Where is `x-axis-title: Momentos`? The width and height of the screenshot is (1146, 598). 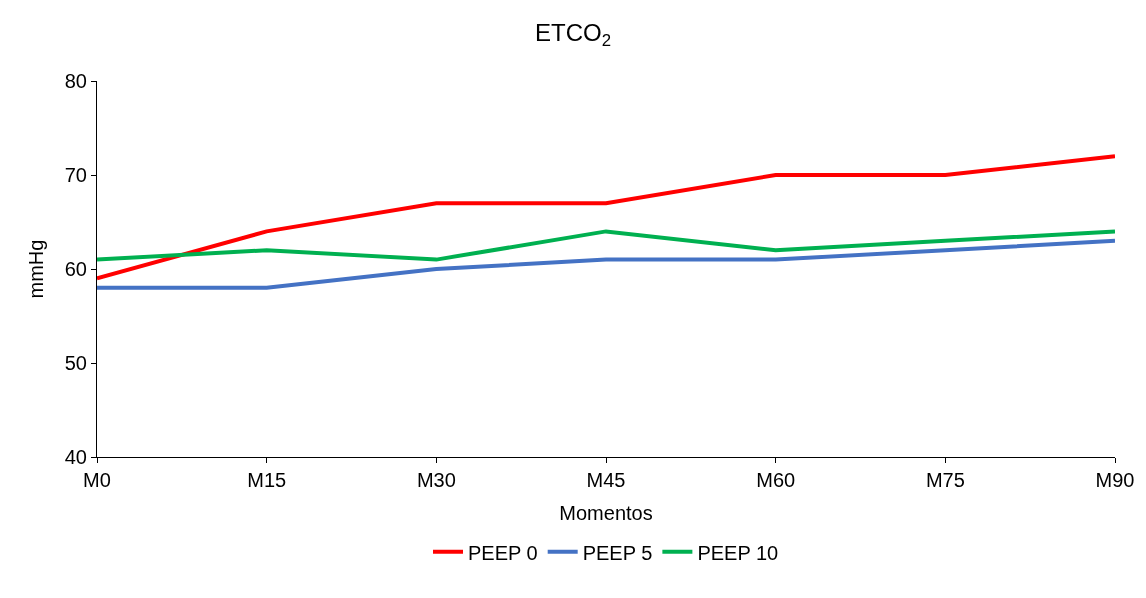 x-axis-title: Momentos is located at coordinates (606, 512).